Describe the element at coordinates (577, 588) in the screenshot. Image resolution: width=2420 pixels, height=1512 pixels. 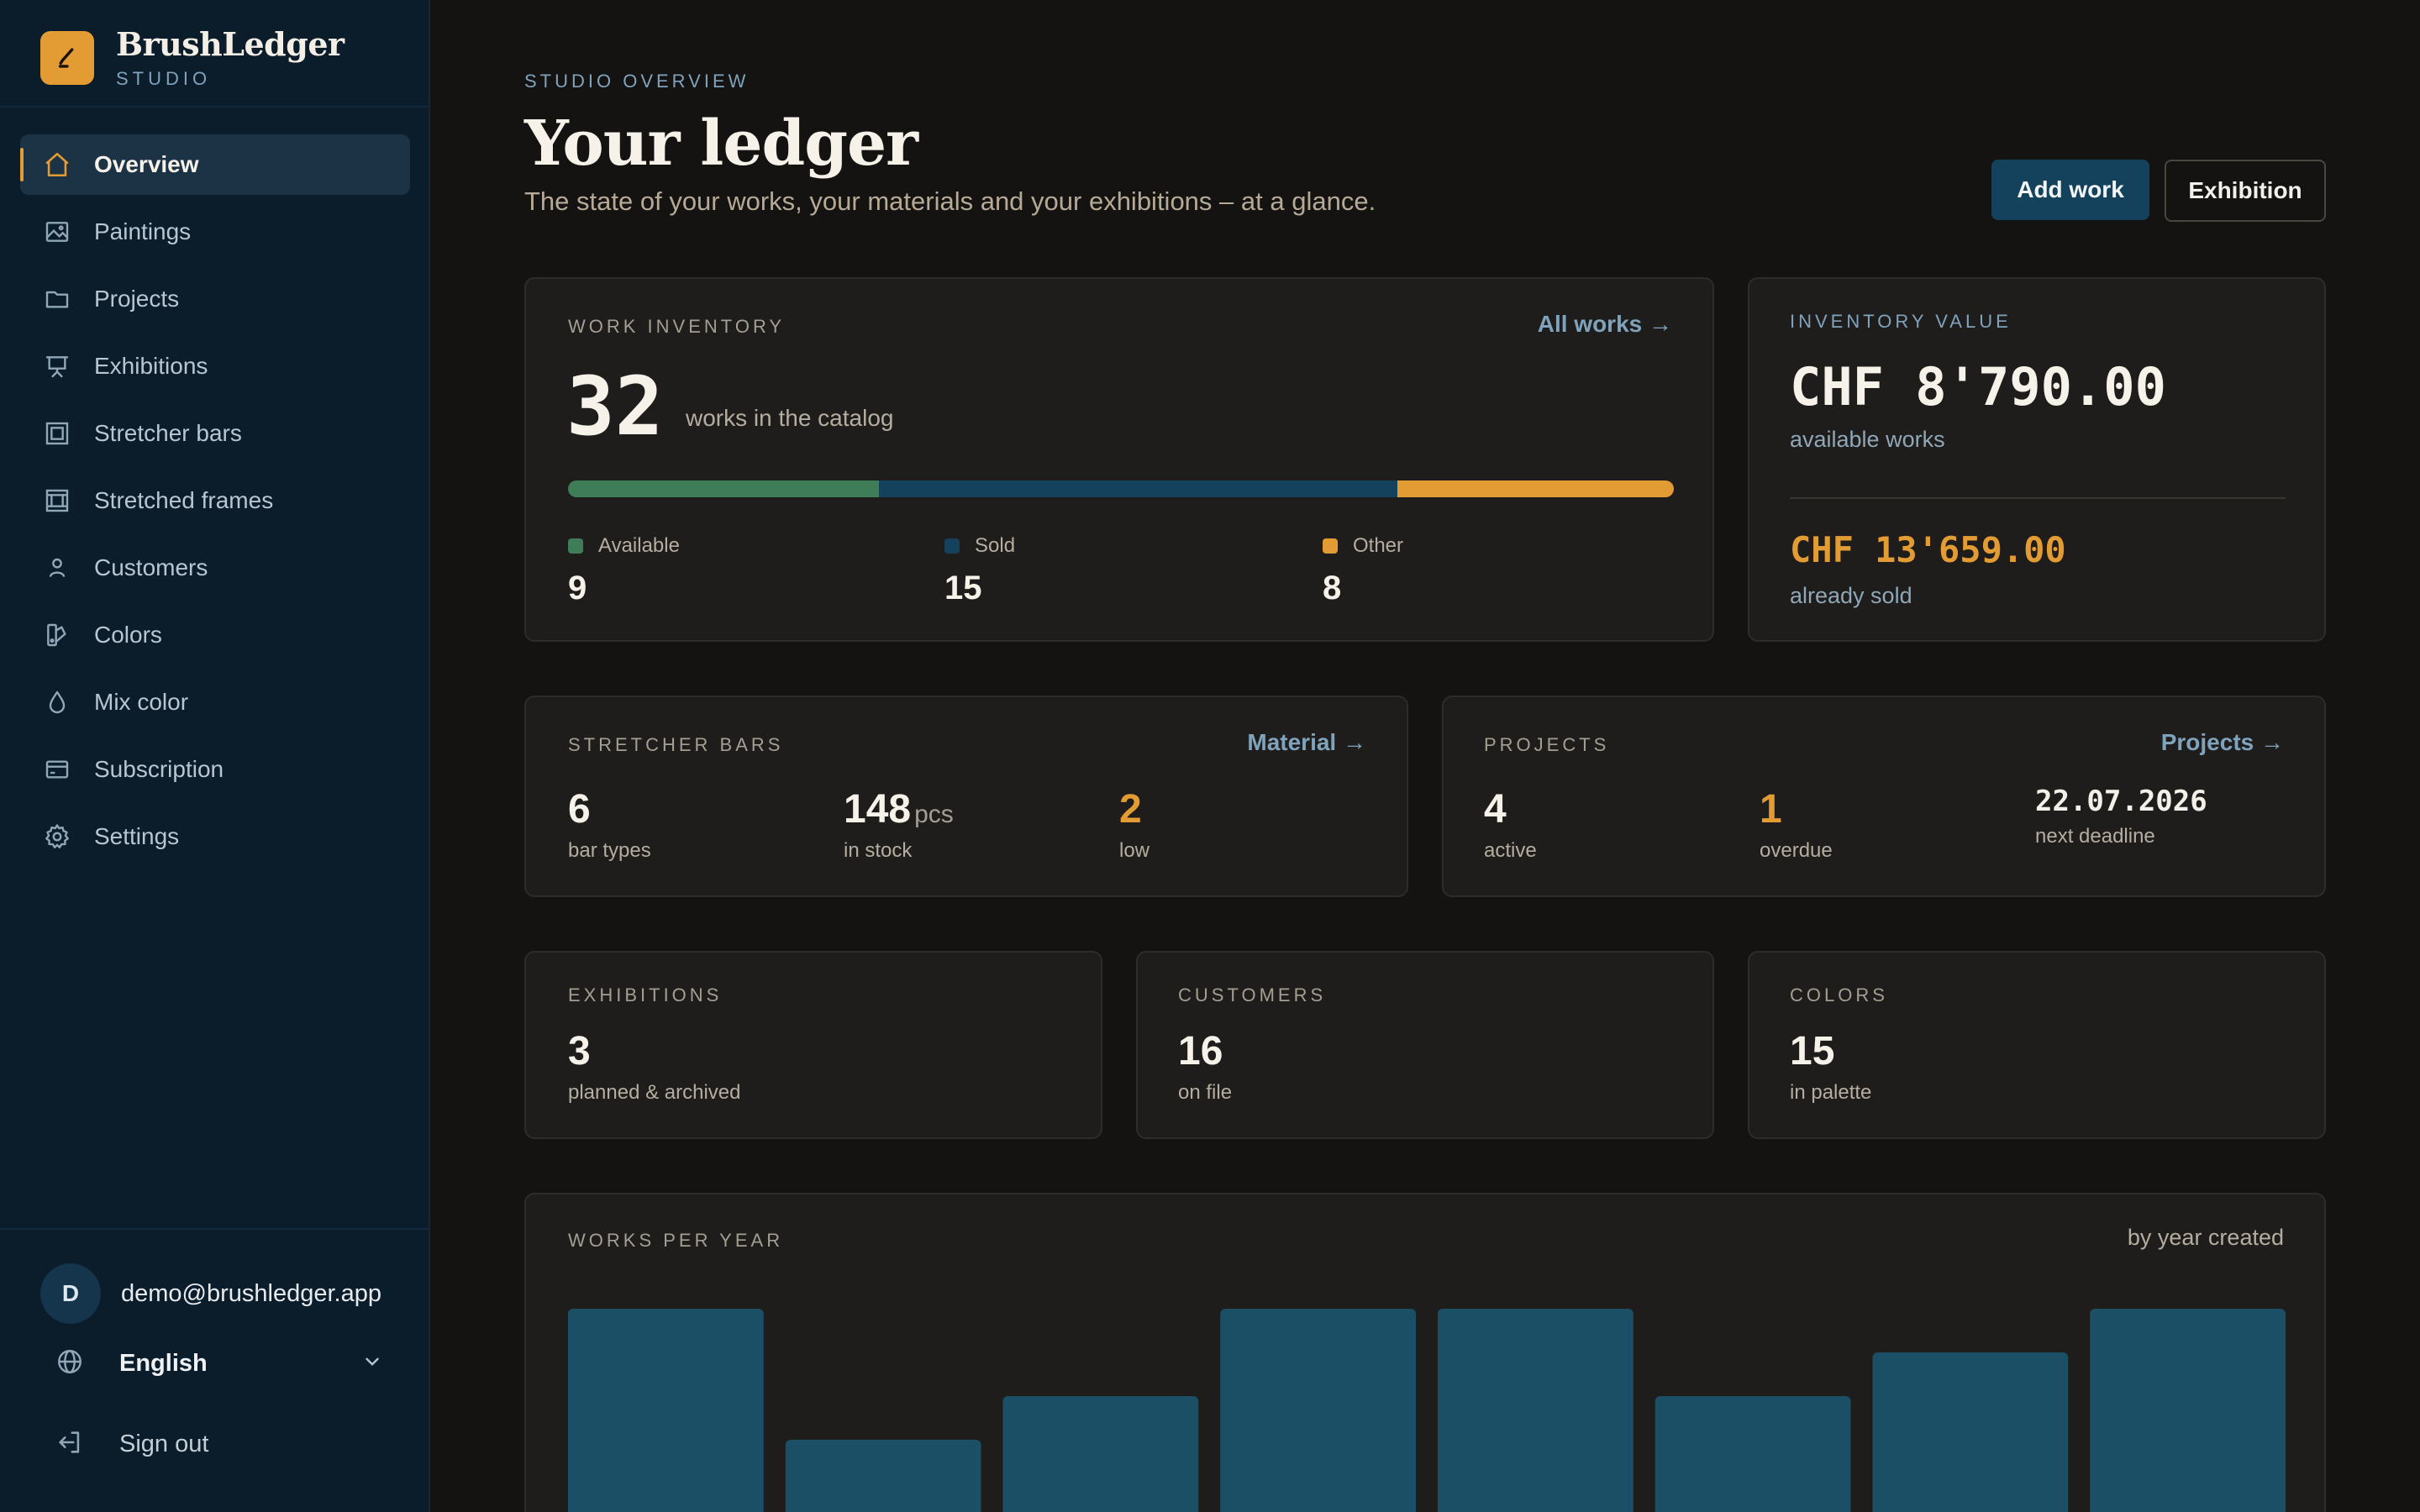
I see `legend-value: 9` at that location.